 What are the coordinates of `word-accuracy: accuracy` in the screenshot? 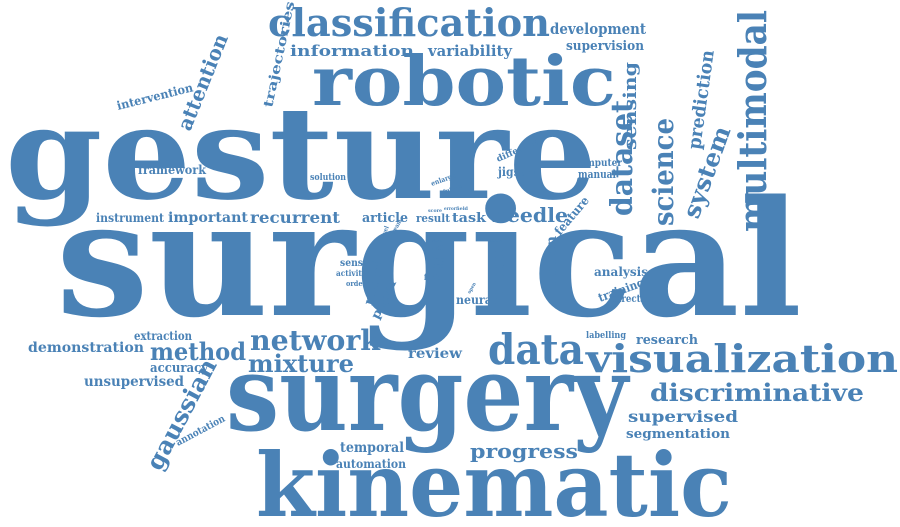 It's located at (179, 368).